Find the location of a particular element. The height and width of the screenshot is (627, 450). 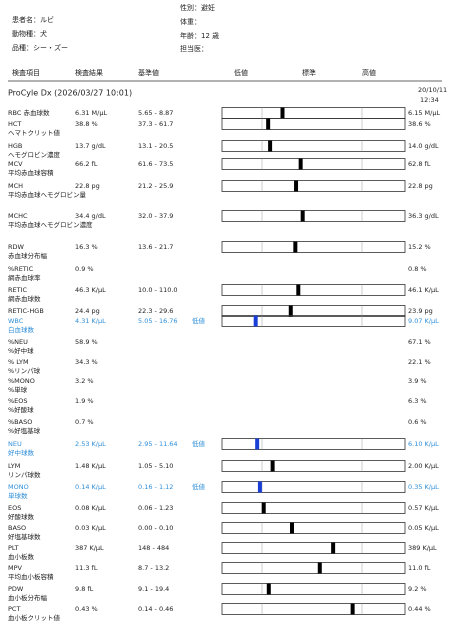

item-sub: 血小板クリット値 is located at coordinates (34, 617).